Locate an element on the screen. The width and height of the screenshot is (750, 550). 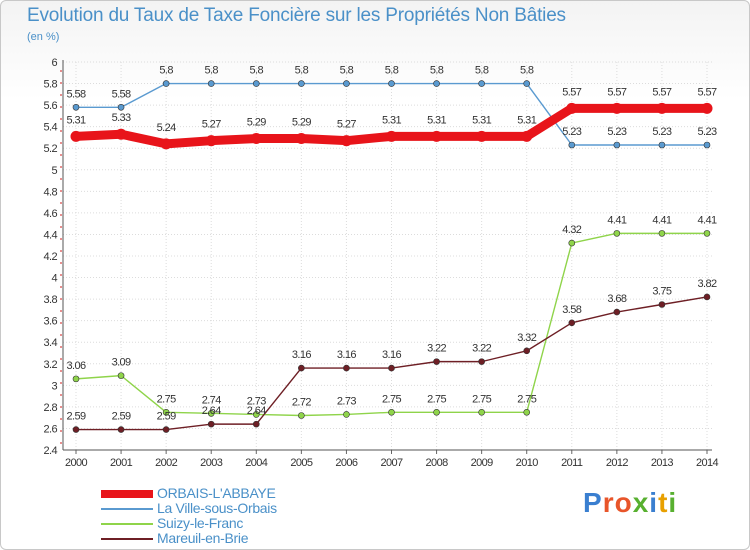
data-label: 5.23 is located at coordinates (571, 132).